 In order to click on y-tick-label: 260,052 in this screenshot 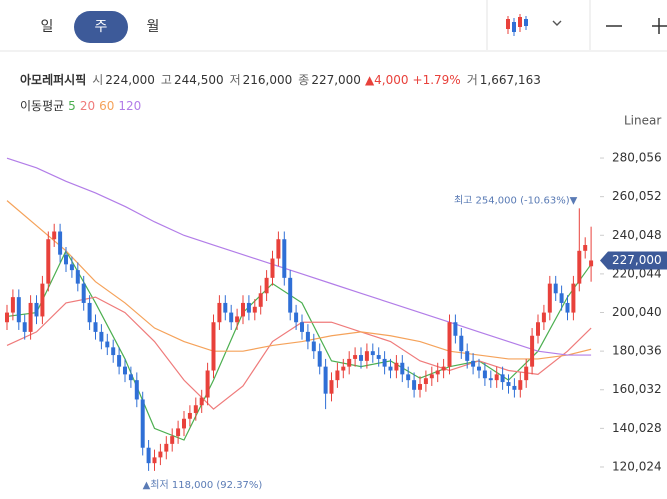, I will do `click(637, 196)`.